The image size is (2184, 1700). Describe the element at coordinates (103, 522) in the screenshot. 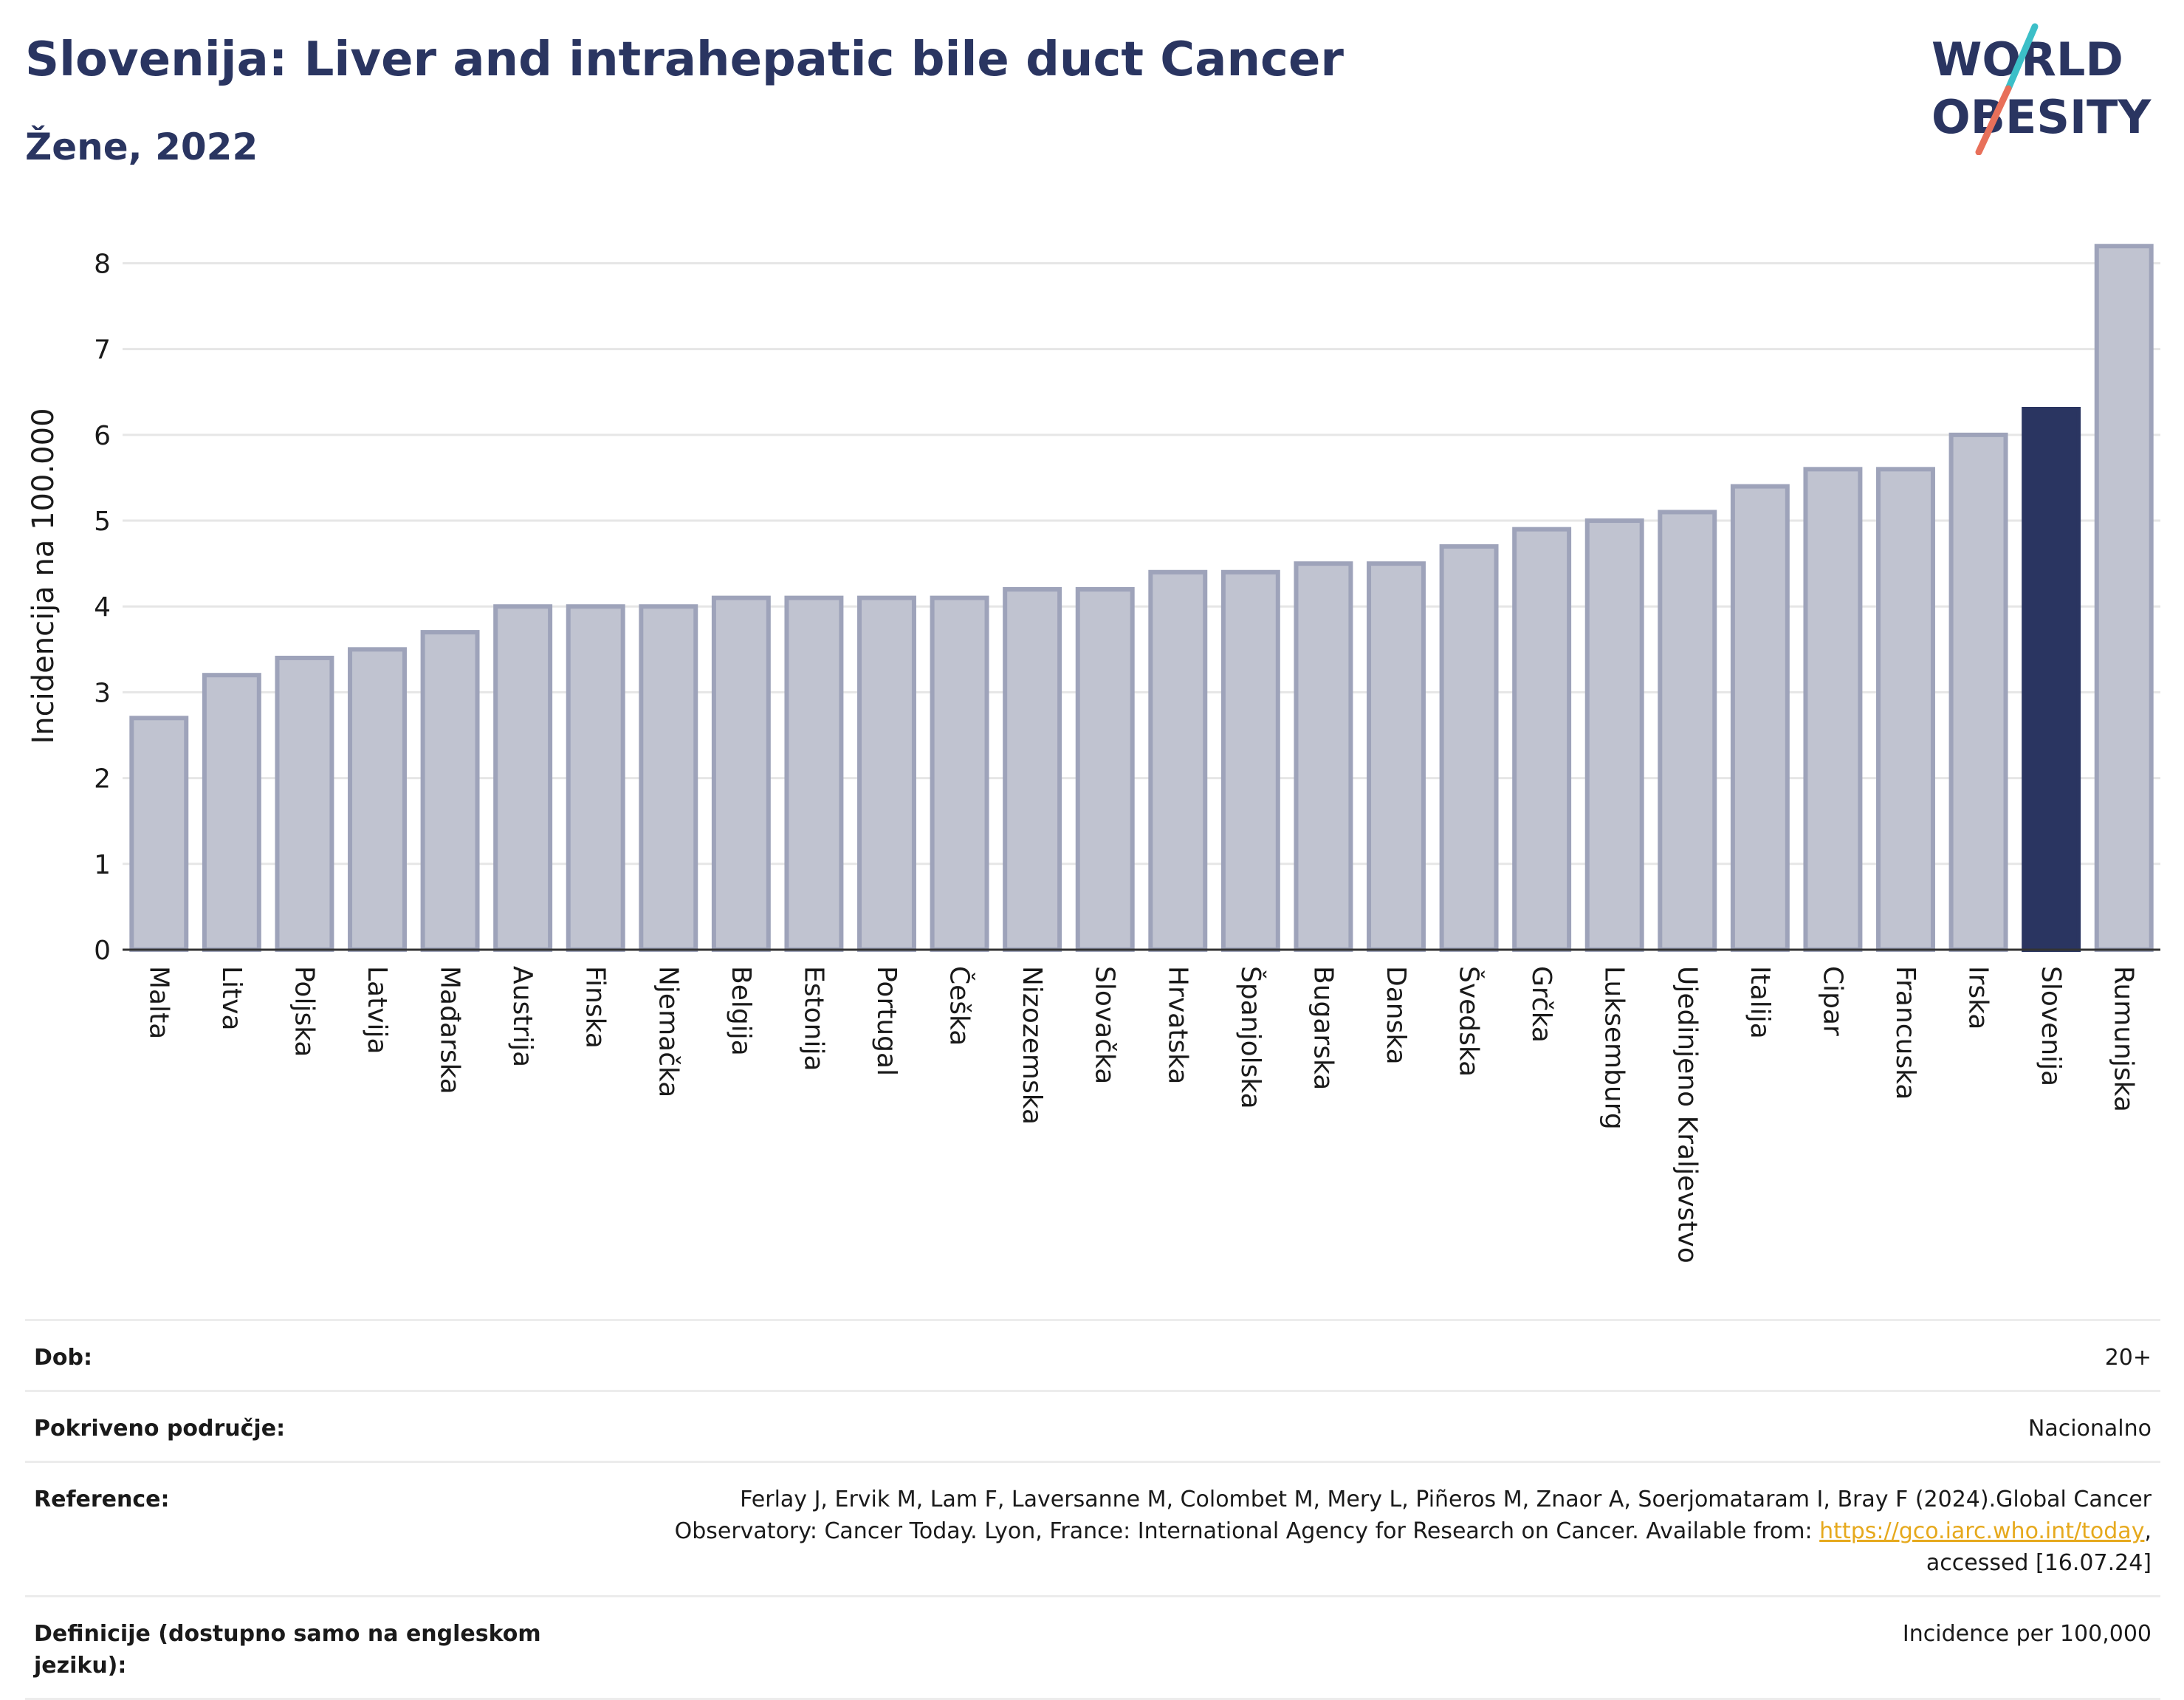

I see `y-tick-label: 5` at that location.